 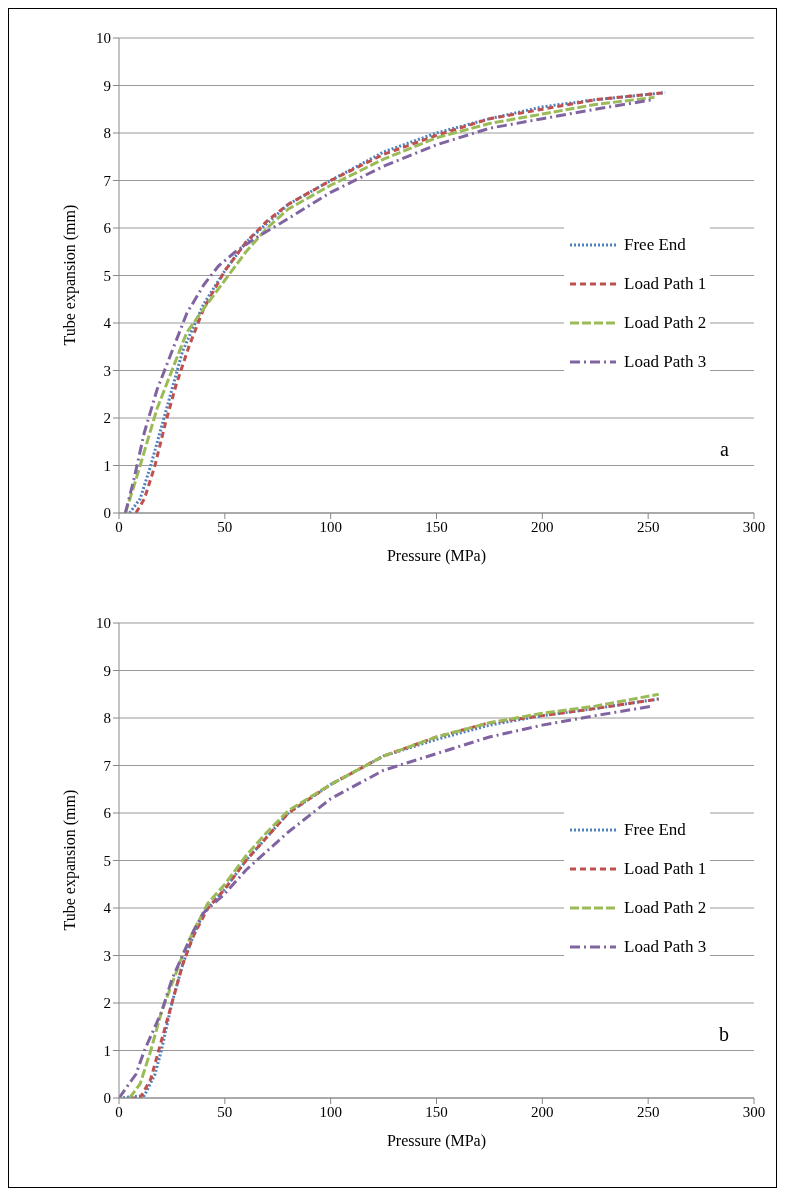 I want to click on annotation: a, so click(x=724, y=449).